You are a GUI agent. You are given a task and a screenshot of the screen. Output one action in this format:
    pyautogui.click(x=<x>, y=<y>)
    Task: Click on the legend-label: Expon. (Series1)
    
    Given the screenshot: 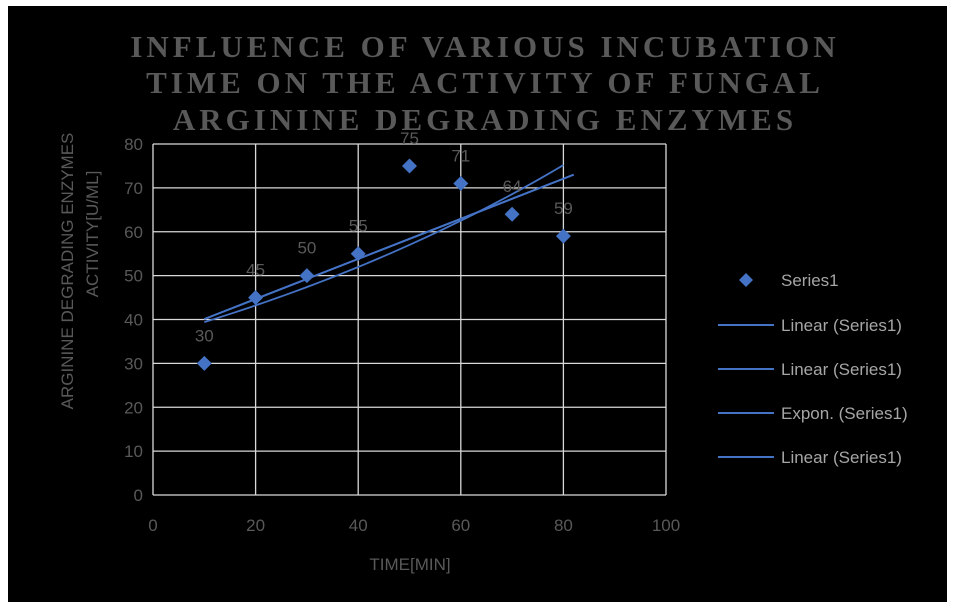 What is the action you would take?
    pyautogui.click(x=844, y=413)
    